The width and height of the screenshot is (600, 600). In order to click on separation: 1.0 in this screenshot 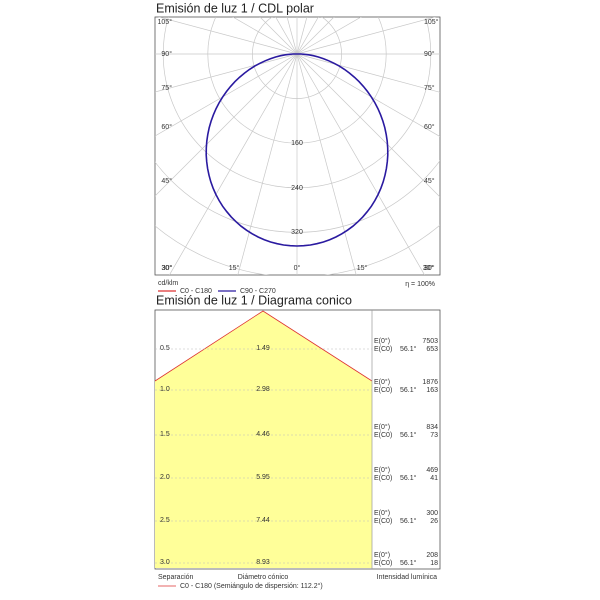, I will do `click(165, 389)`.